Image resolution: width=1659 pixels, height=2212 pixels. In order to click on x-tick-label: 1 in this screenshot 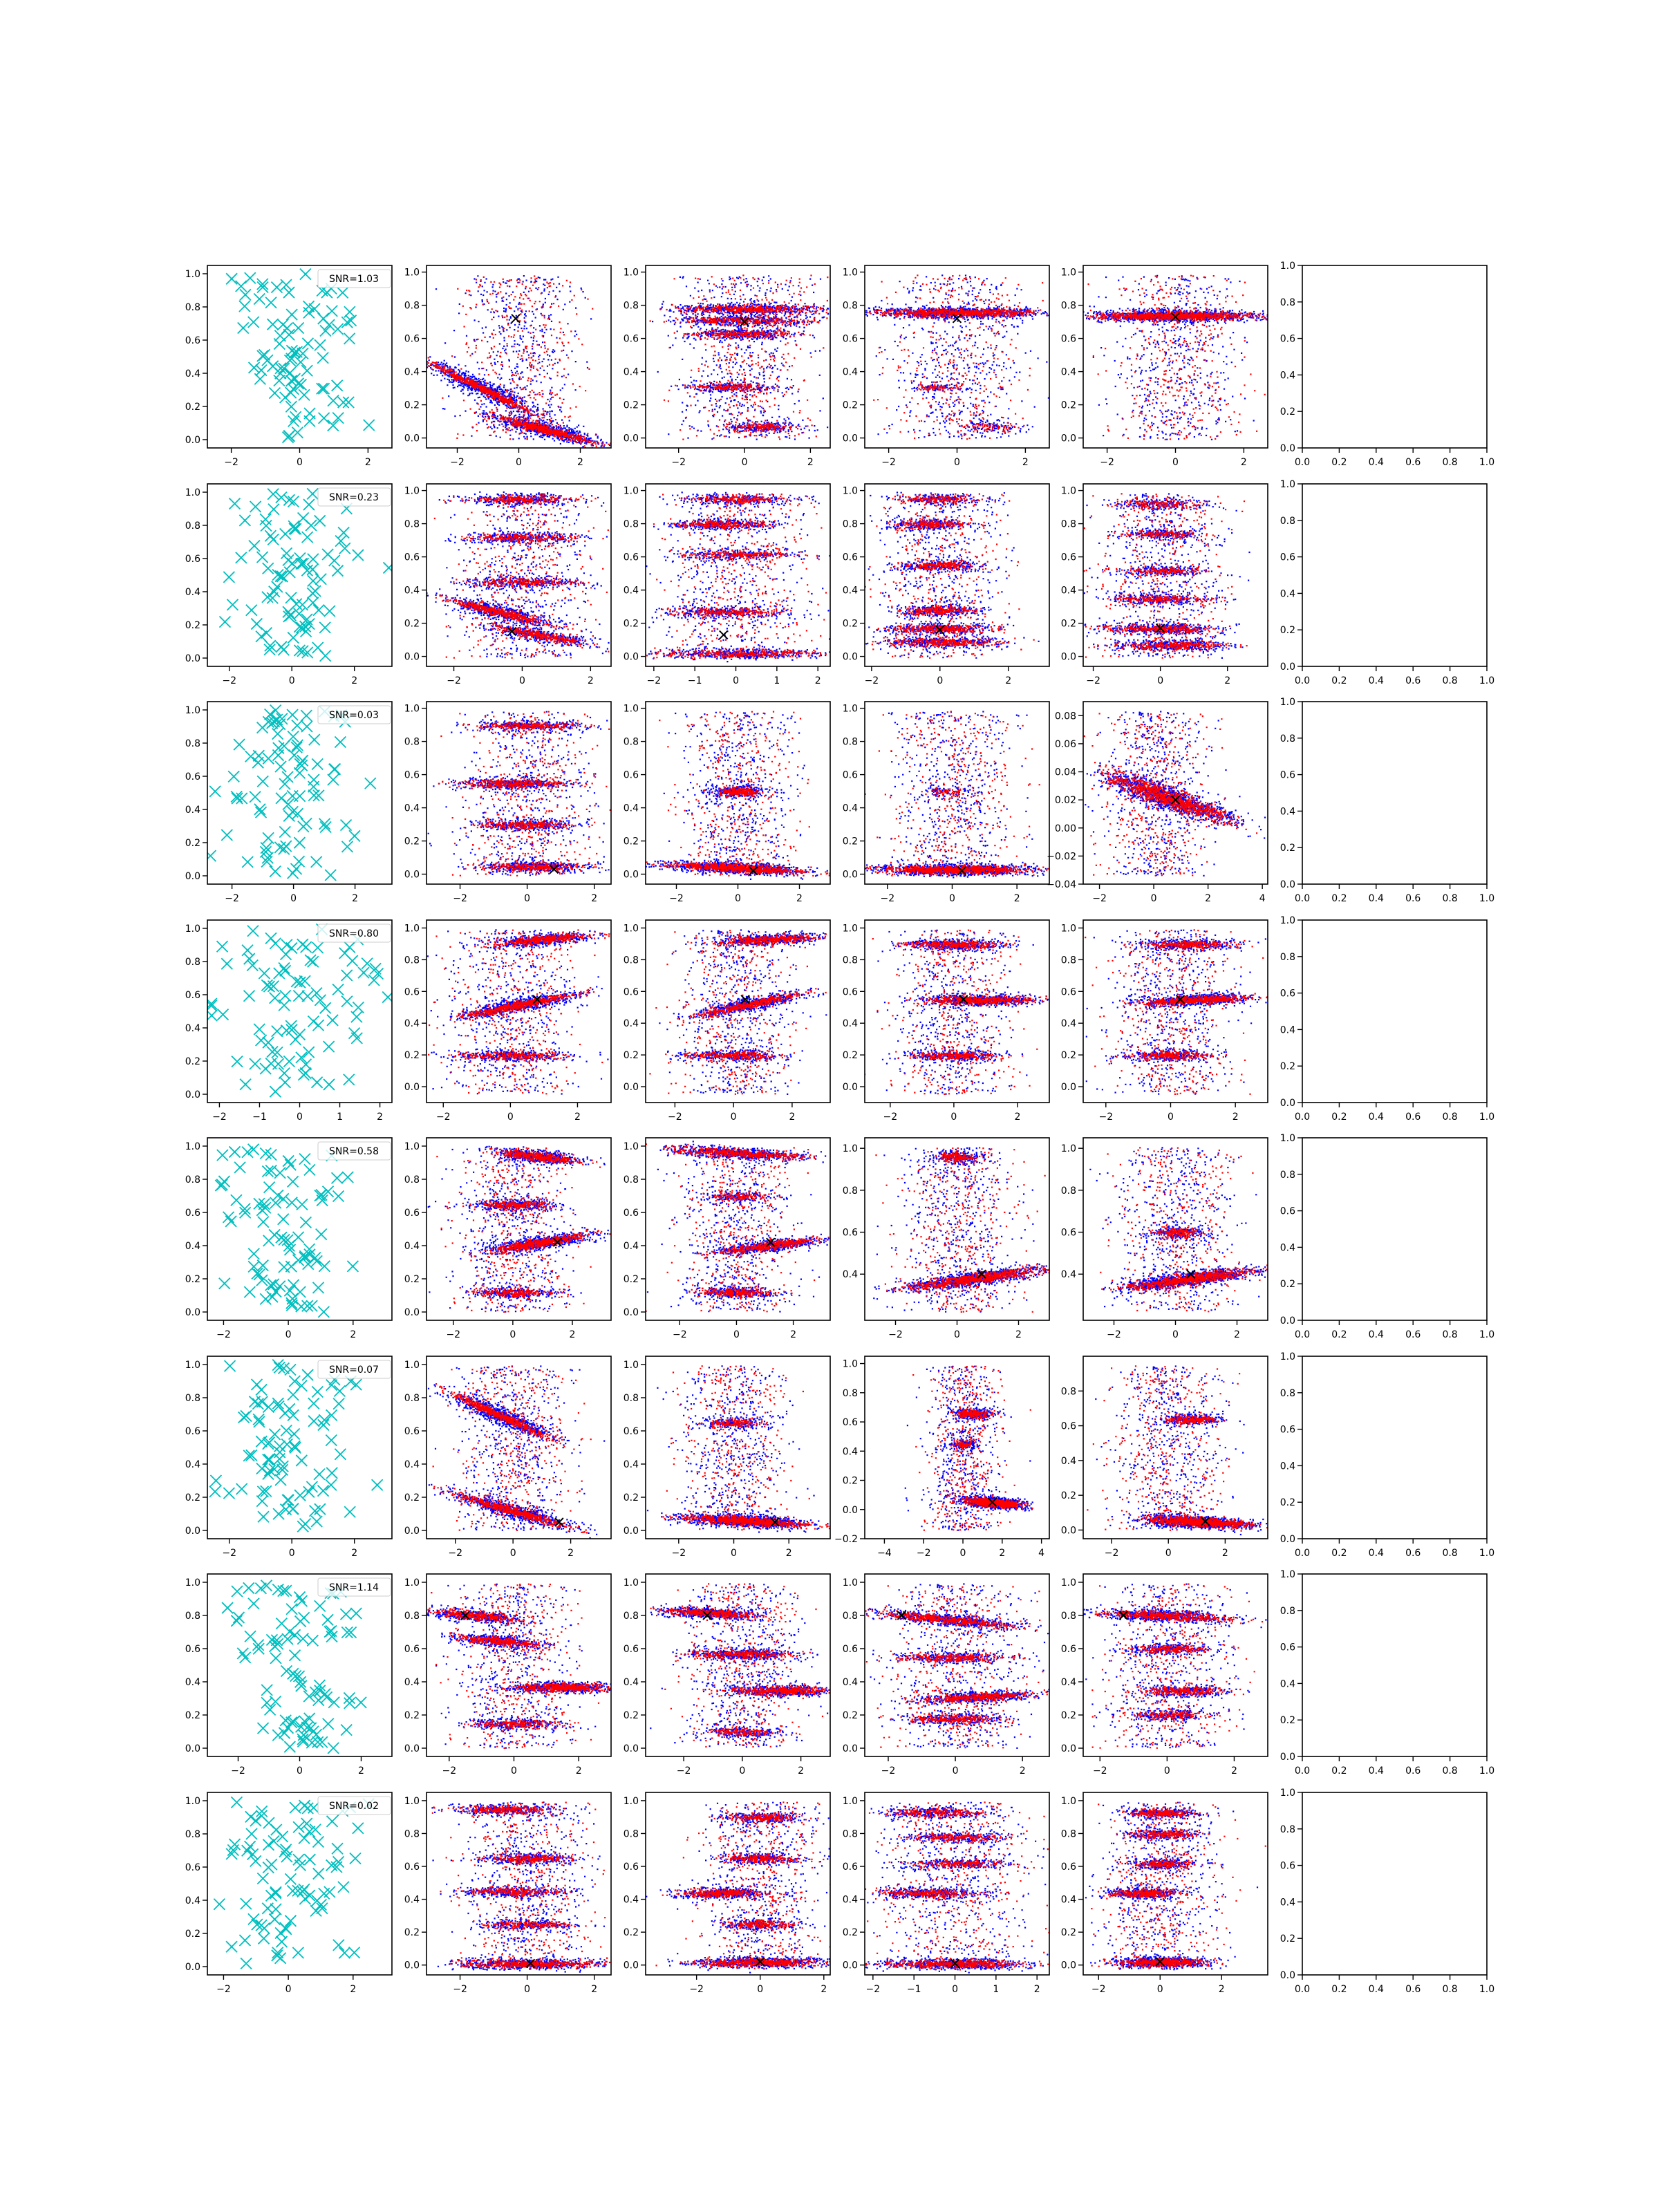, I will do `click(996, 1989)`.